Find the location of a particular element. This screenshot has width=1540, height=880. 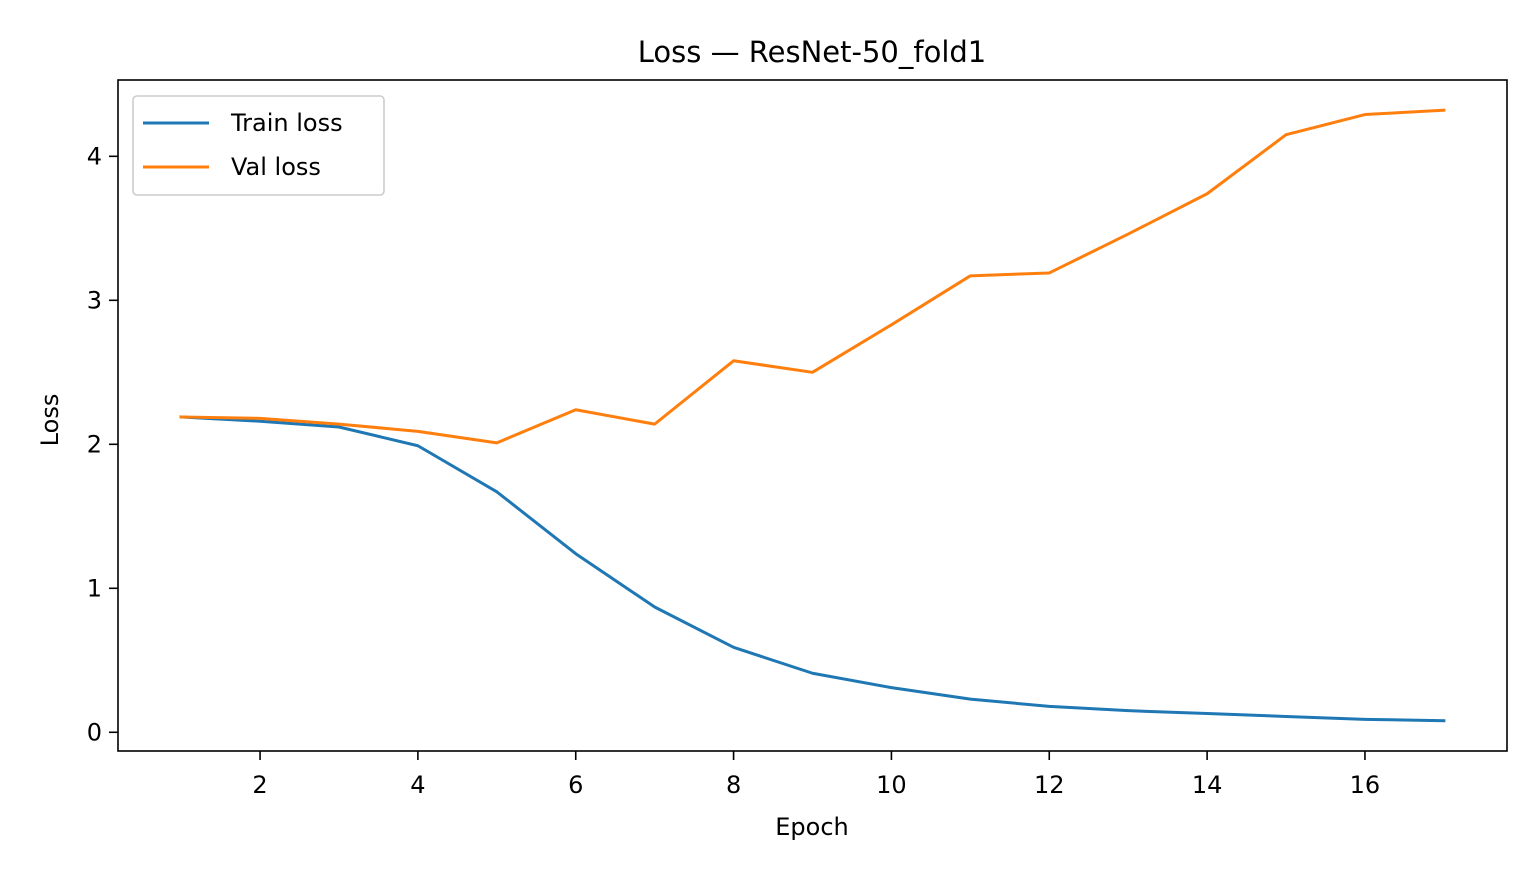

x-axis-title: Epoch is located at coordinates (812, 827).